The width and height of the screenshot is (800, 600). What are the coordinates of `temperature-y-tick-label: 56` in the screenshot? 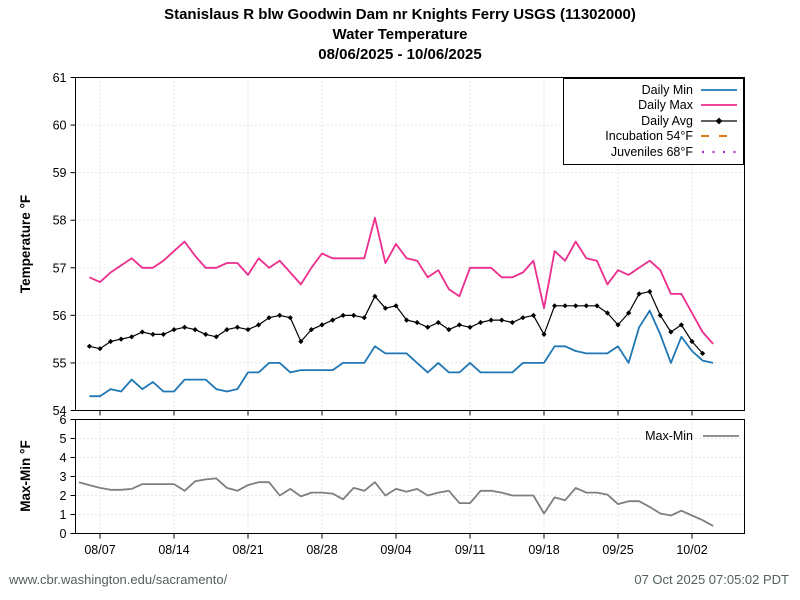 It's located at (60, 316).